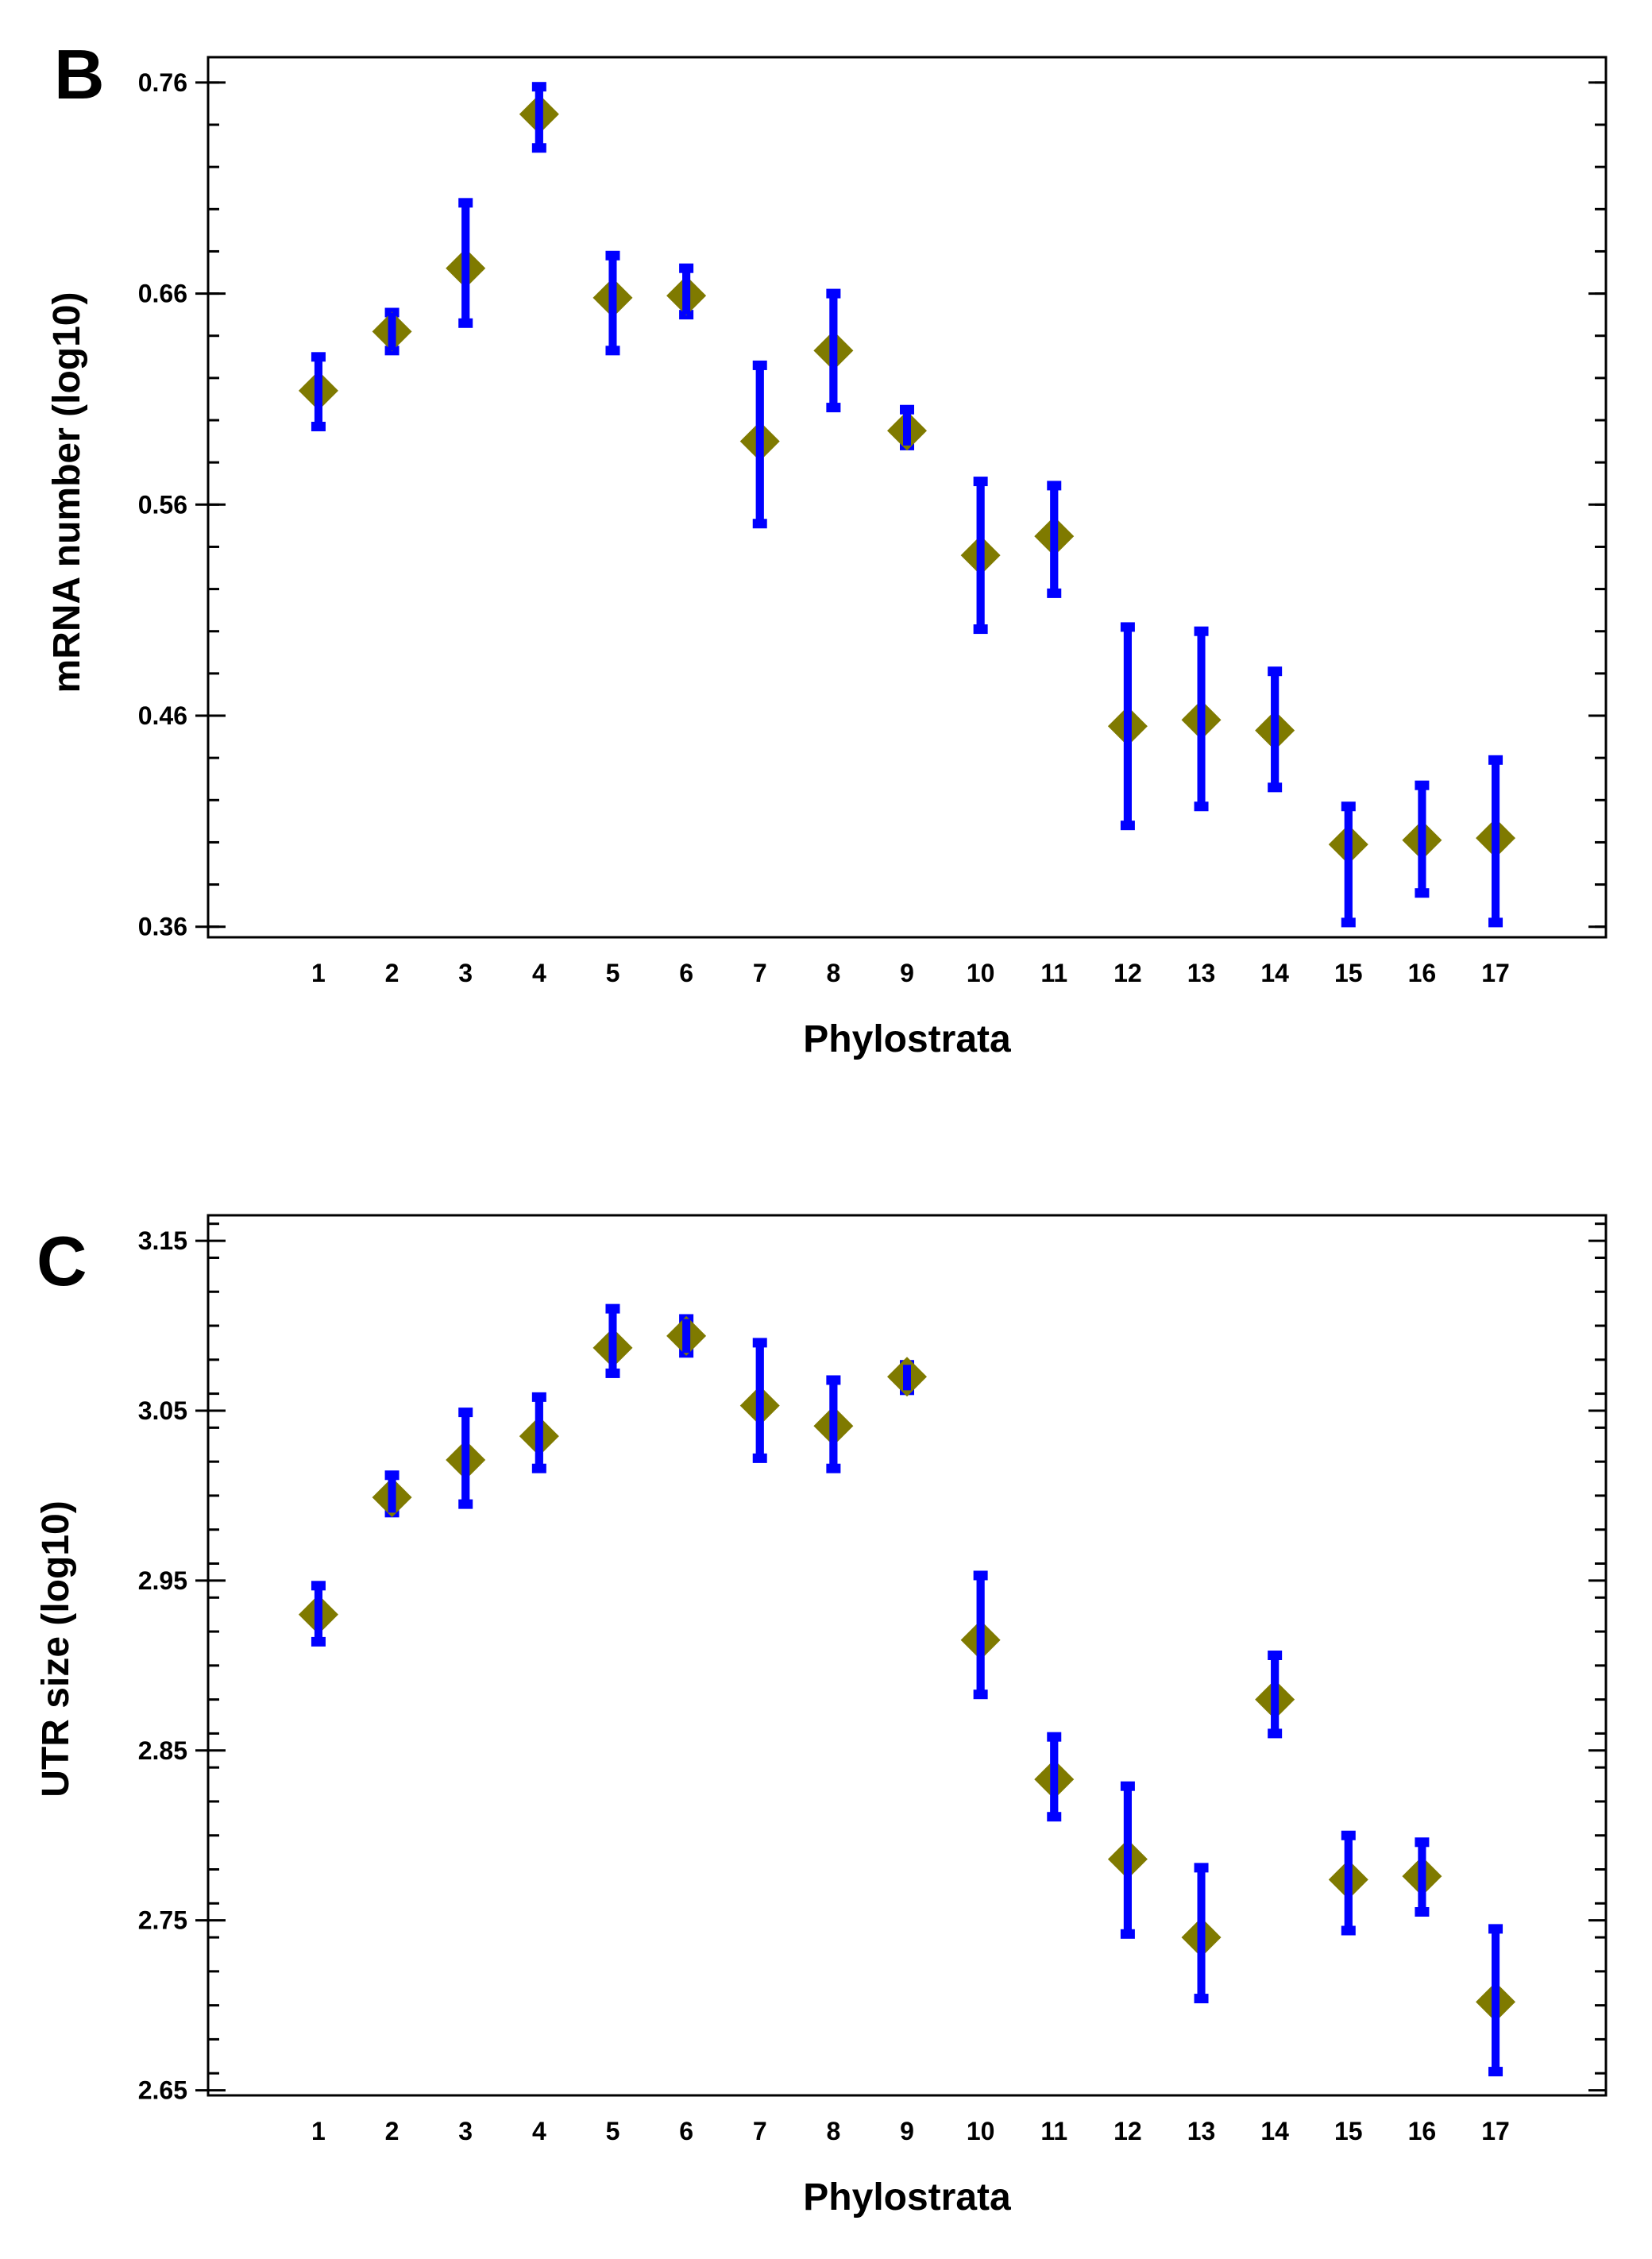 Image resolution: width=1652 pixels, height=2259 pixels. Describe the element at coordinates (465, 973) in the screenshot. I see `panel-b-x-tick-label: 3` at that location.